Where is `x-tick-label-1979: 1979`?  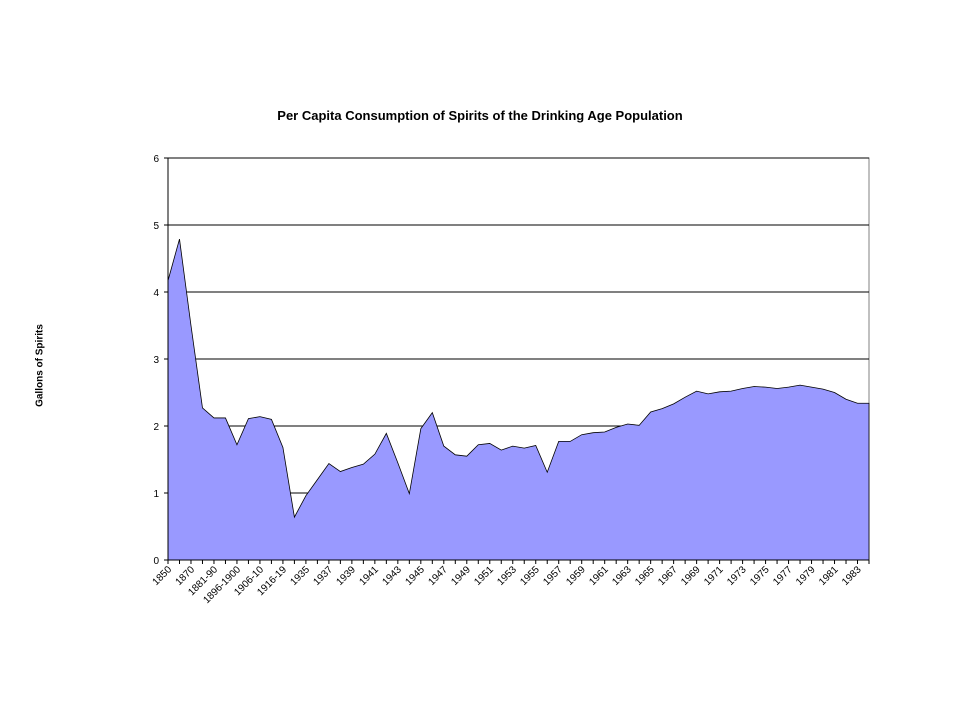
x-tick-label-1979: 1979 is located at coordinates (806, 576).